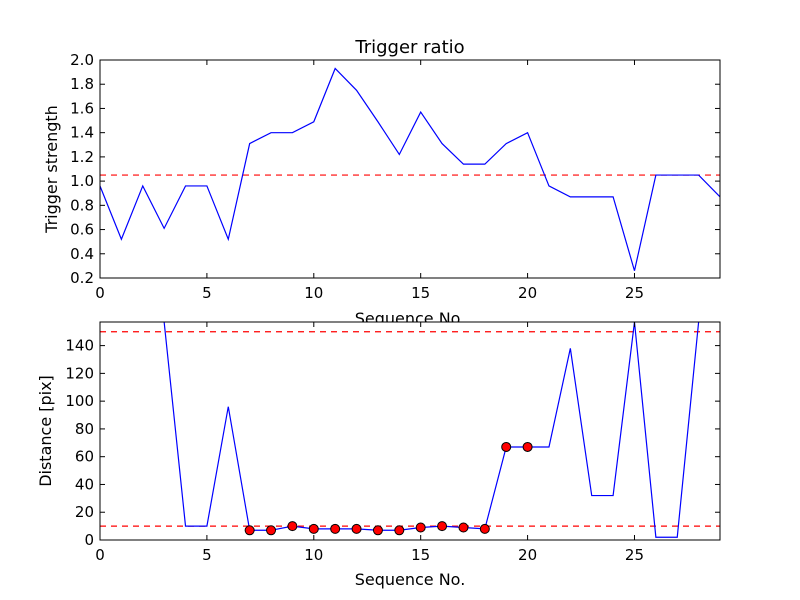 The width and height of the screenshot is (800, 600). Describe the element at coordinates (84, 512) in the screenshot. I see `y-tick-label: 20` at that location.